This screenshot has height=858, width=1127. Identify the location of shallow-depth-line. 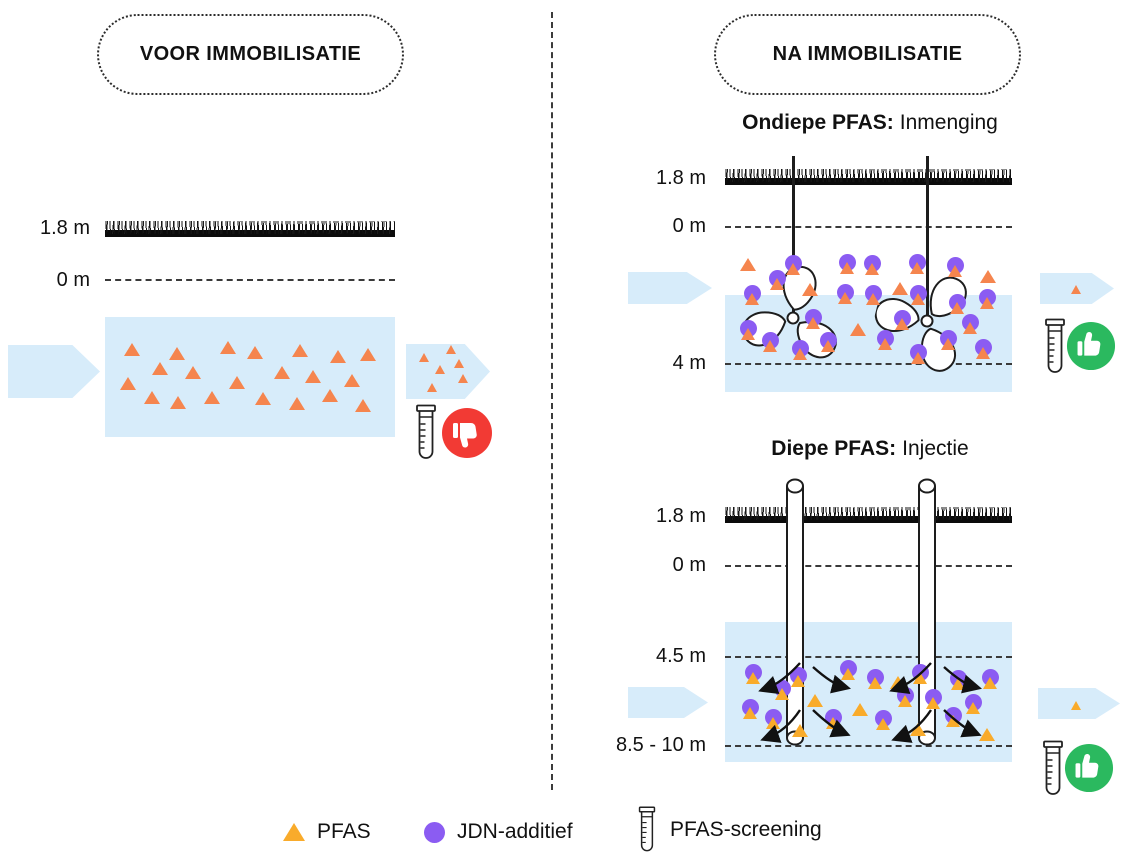
(868, 364).